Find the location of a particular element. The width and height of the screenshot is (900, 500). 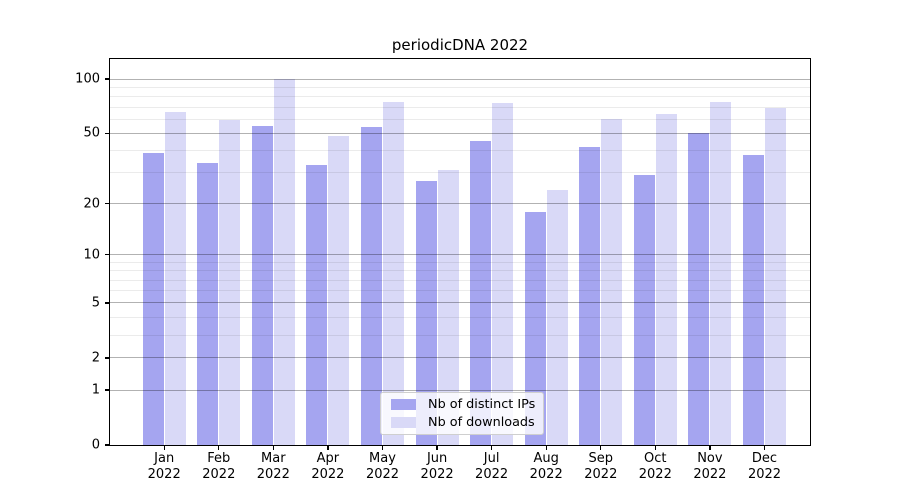

y-tick-label-20: 20 is located at coordinates (91, 204).